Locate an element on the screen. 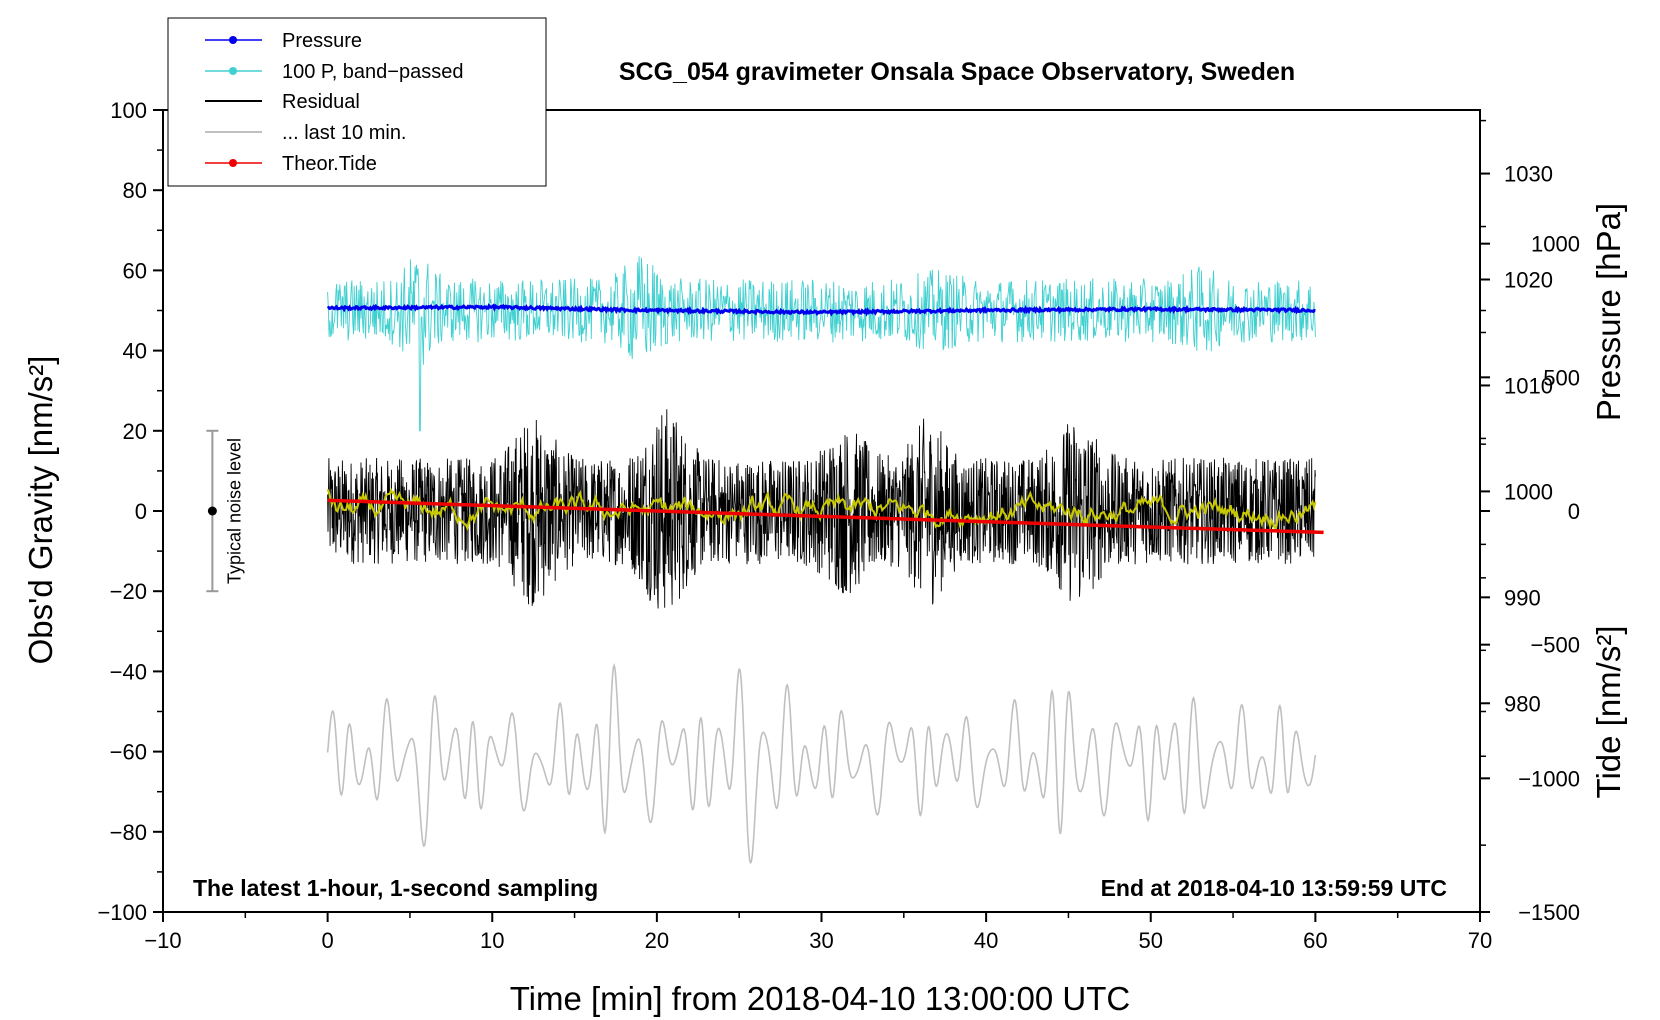  noise-bar-label: Typical noise level is located at coordinates (234, 511).